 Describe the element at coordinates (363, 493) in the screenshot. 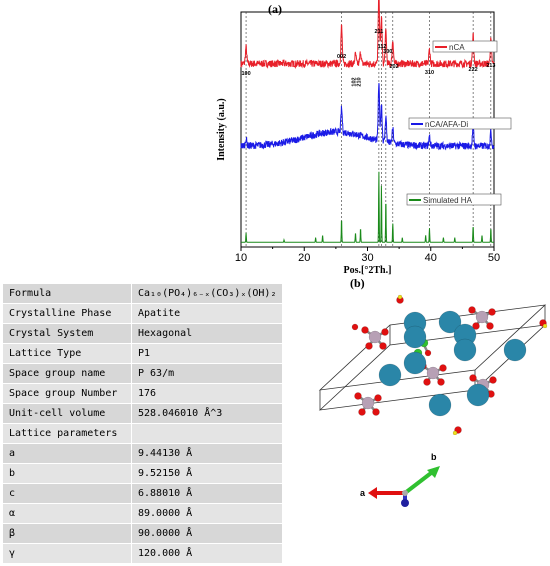

I see `a-axis-label: a` at that location.